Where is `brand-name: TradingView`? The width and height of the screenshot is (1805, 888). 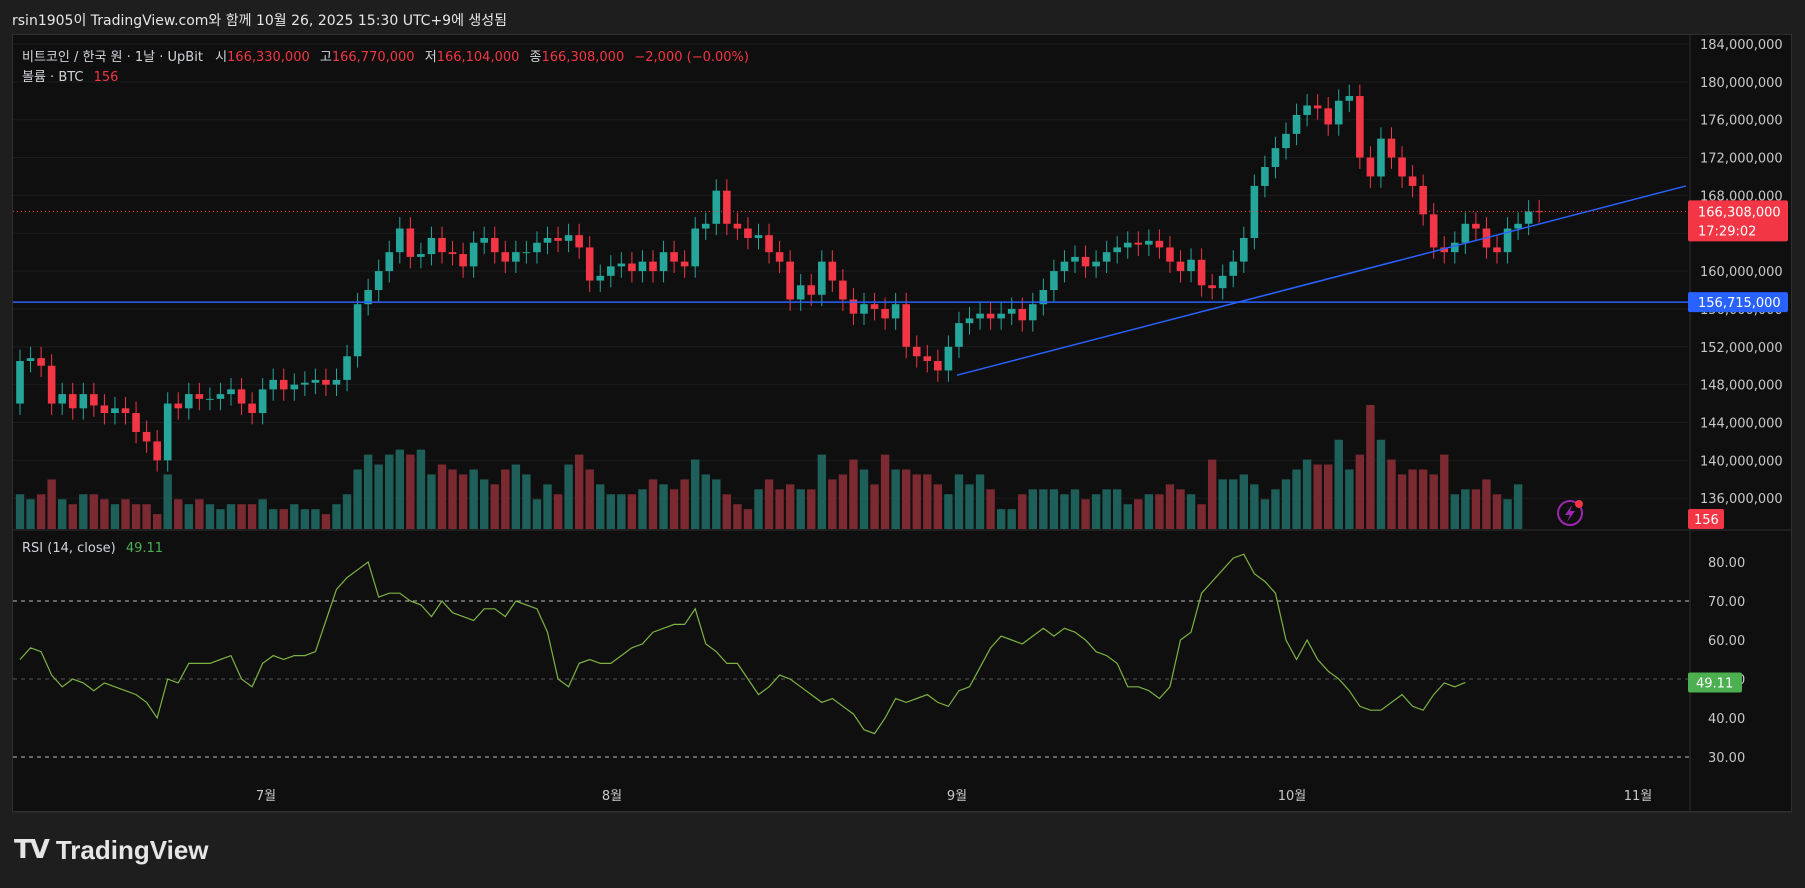 brand-name: TradingView is located at coordinates (132, 849).